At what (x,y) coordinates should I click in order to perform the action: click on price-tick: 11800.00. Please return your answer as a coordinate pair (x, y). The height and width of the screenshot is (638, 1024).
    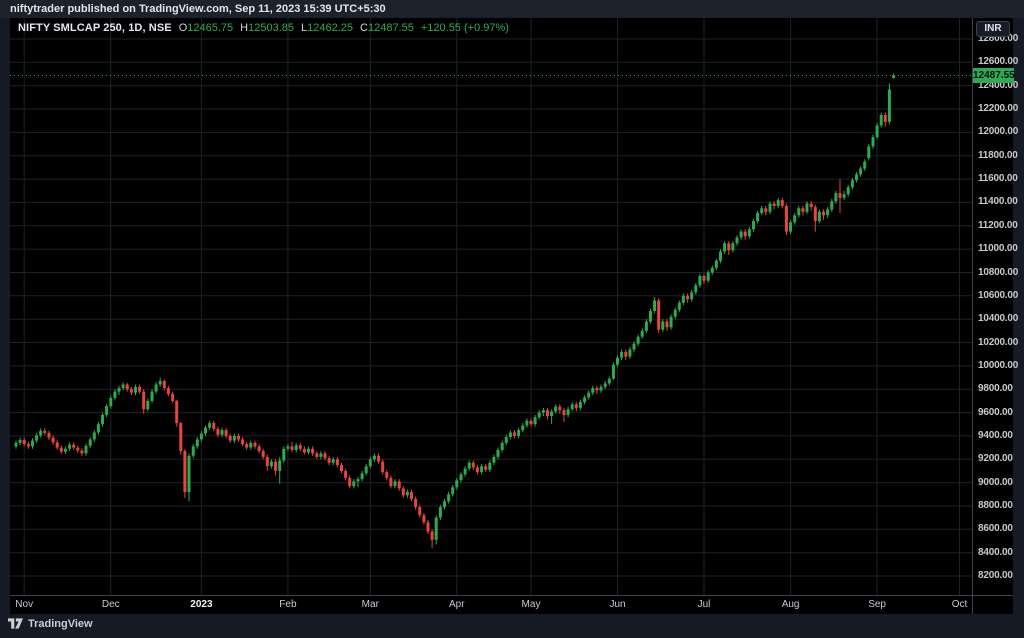
    Looking at the image, I should click on (998, 155).